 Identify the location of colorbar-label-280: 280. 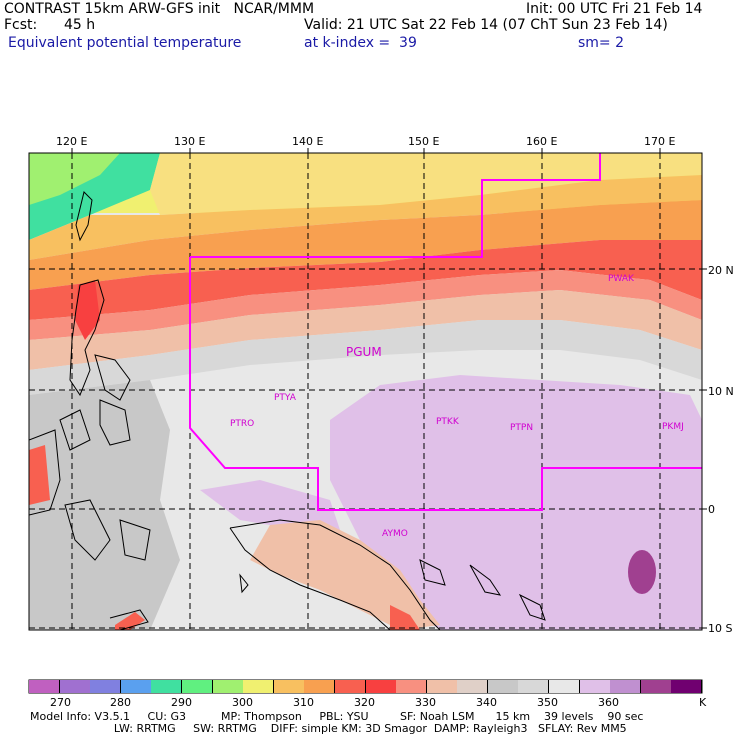
(120, 702).